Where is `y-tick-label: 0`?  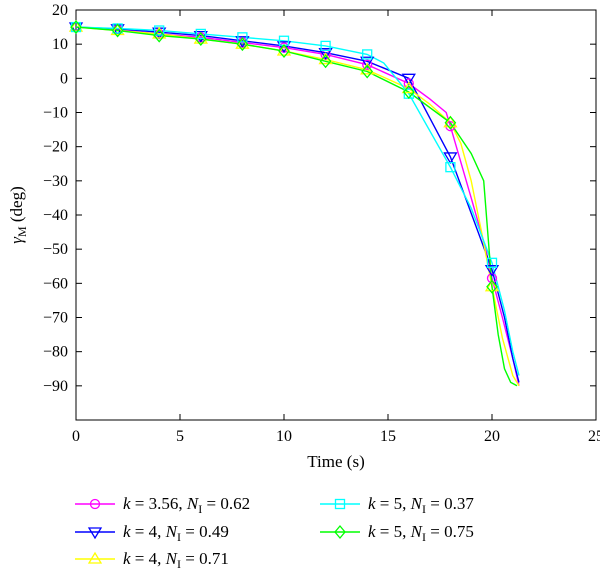 y-tick-label: 0 is located at coordinates (64, 78).